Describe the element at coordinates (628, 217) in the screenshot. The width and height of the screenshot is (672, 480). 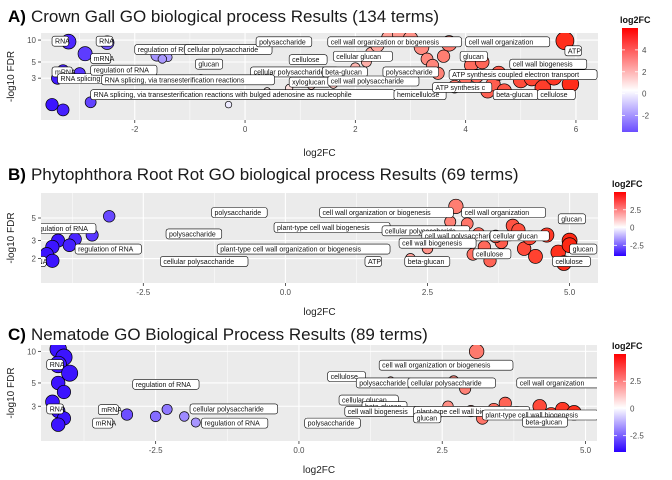
I see `color-legend: log2FC 2.5 0 -2.5` at that location.